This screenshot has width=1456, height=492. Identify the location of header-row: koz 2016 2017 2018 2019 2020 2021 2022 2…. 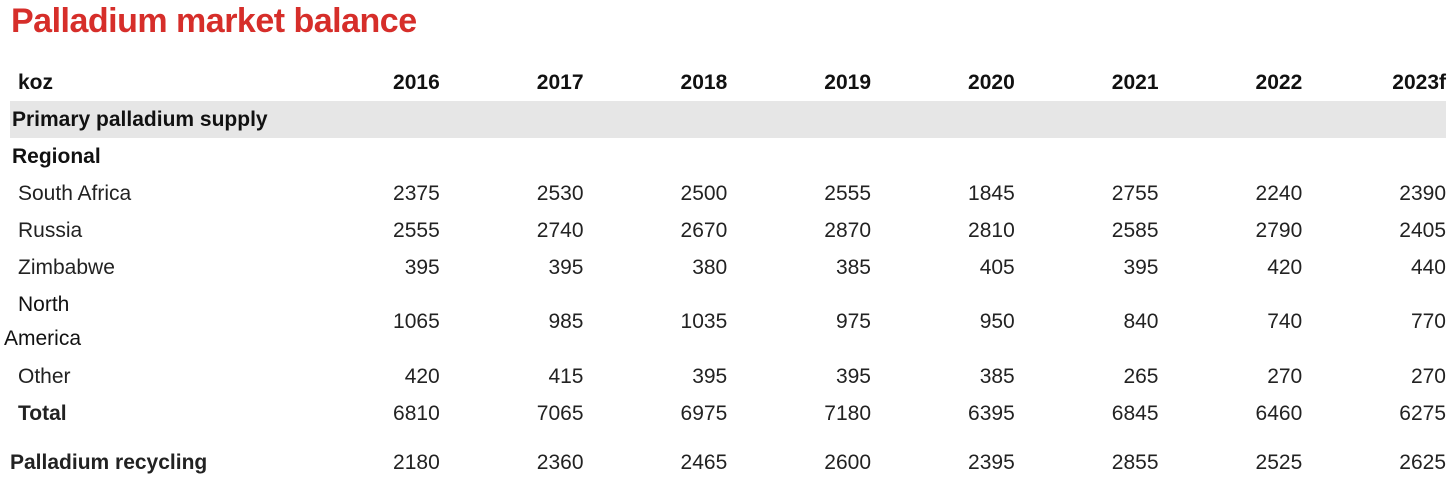
(728, 82).